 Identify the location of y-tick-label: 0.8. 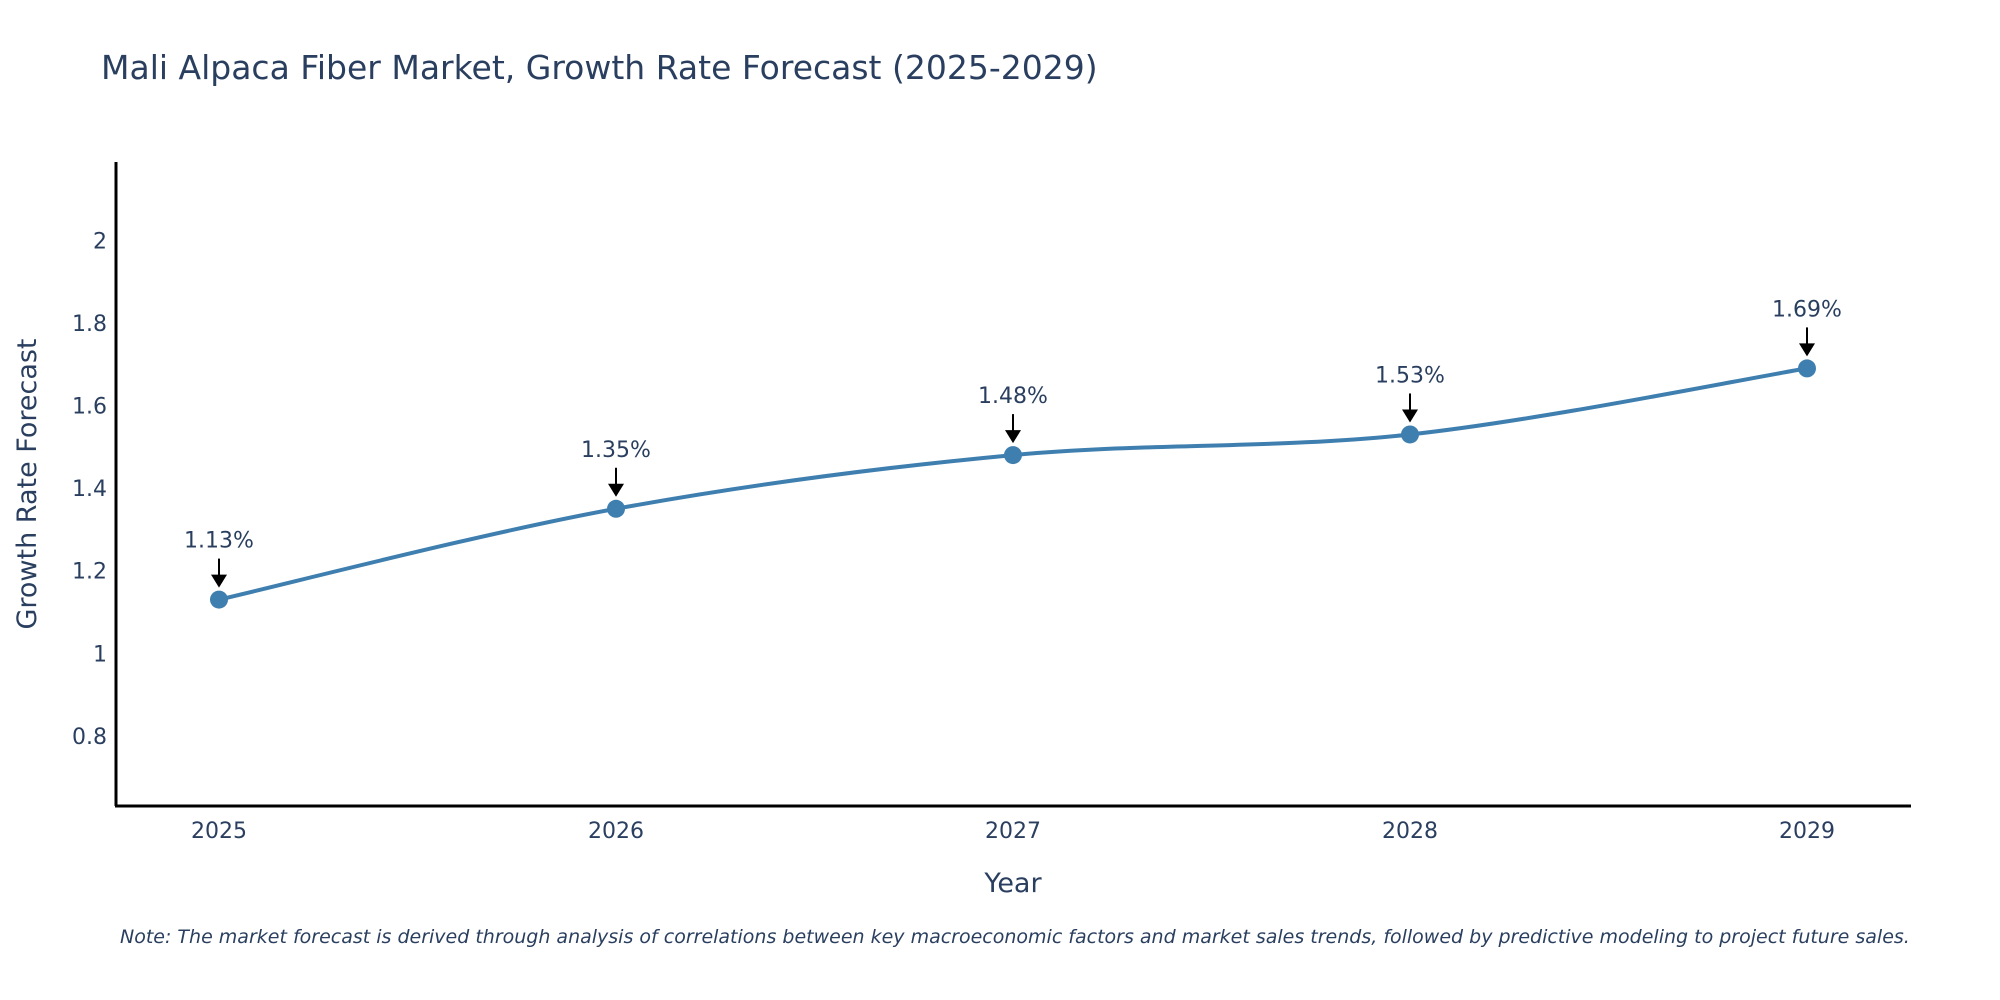
(89, 737).